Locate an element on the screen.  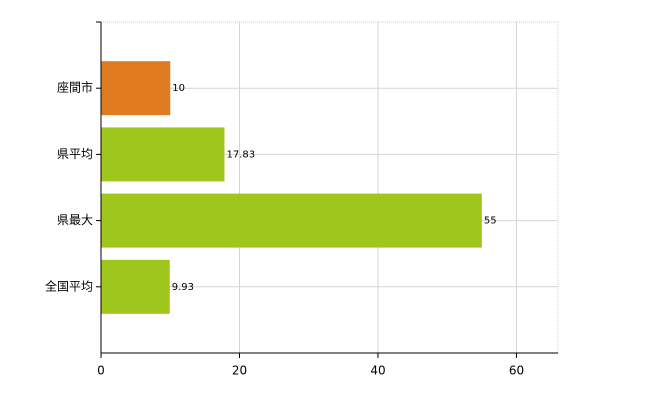
value-label: 55 is located at coordinates (490, 221).